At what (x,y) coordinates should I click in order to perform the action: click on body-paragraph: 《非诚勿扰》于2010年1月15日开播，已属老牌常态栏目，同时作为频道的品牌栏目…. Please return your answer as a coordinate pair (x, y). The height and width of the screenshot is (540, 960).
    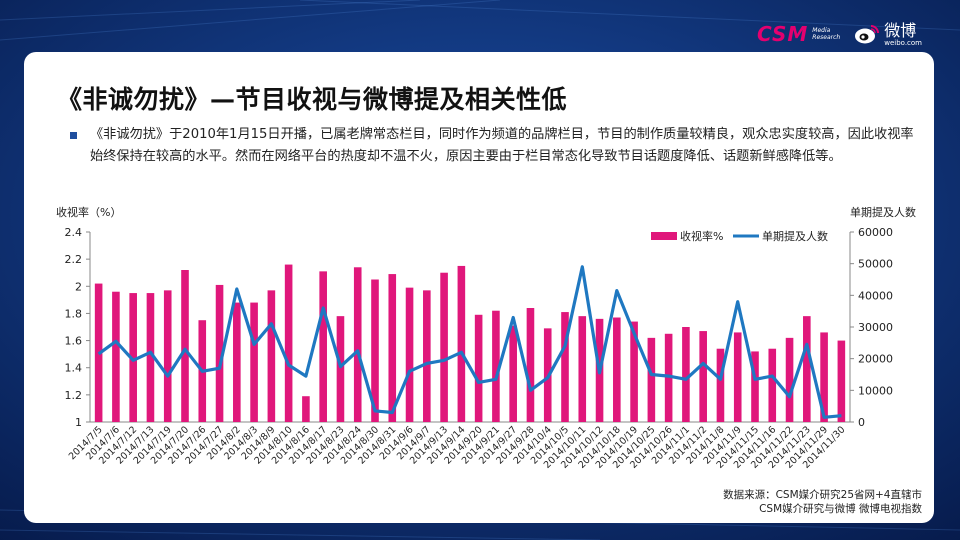
    Looking at the image, I should click on (502, 145).